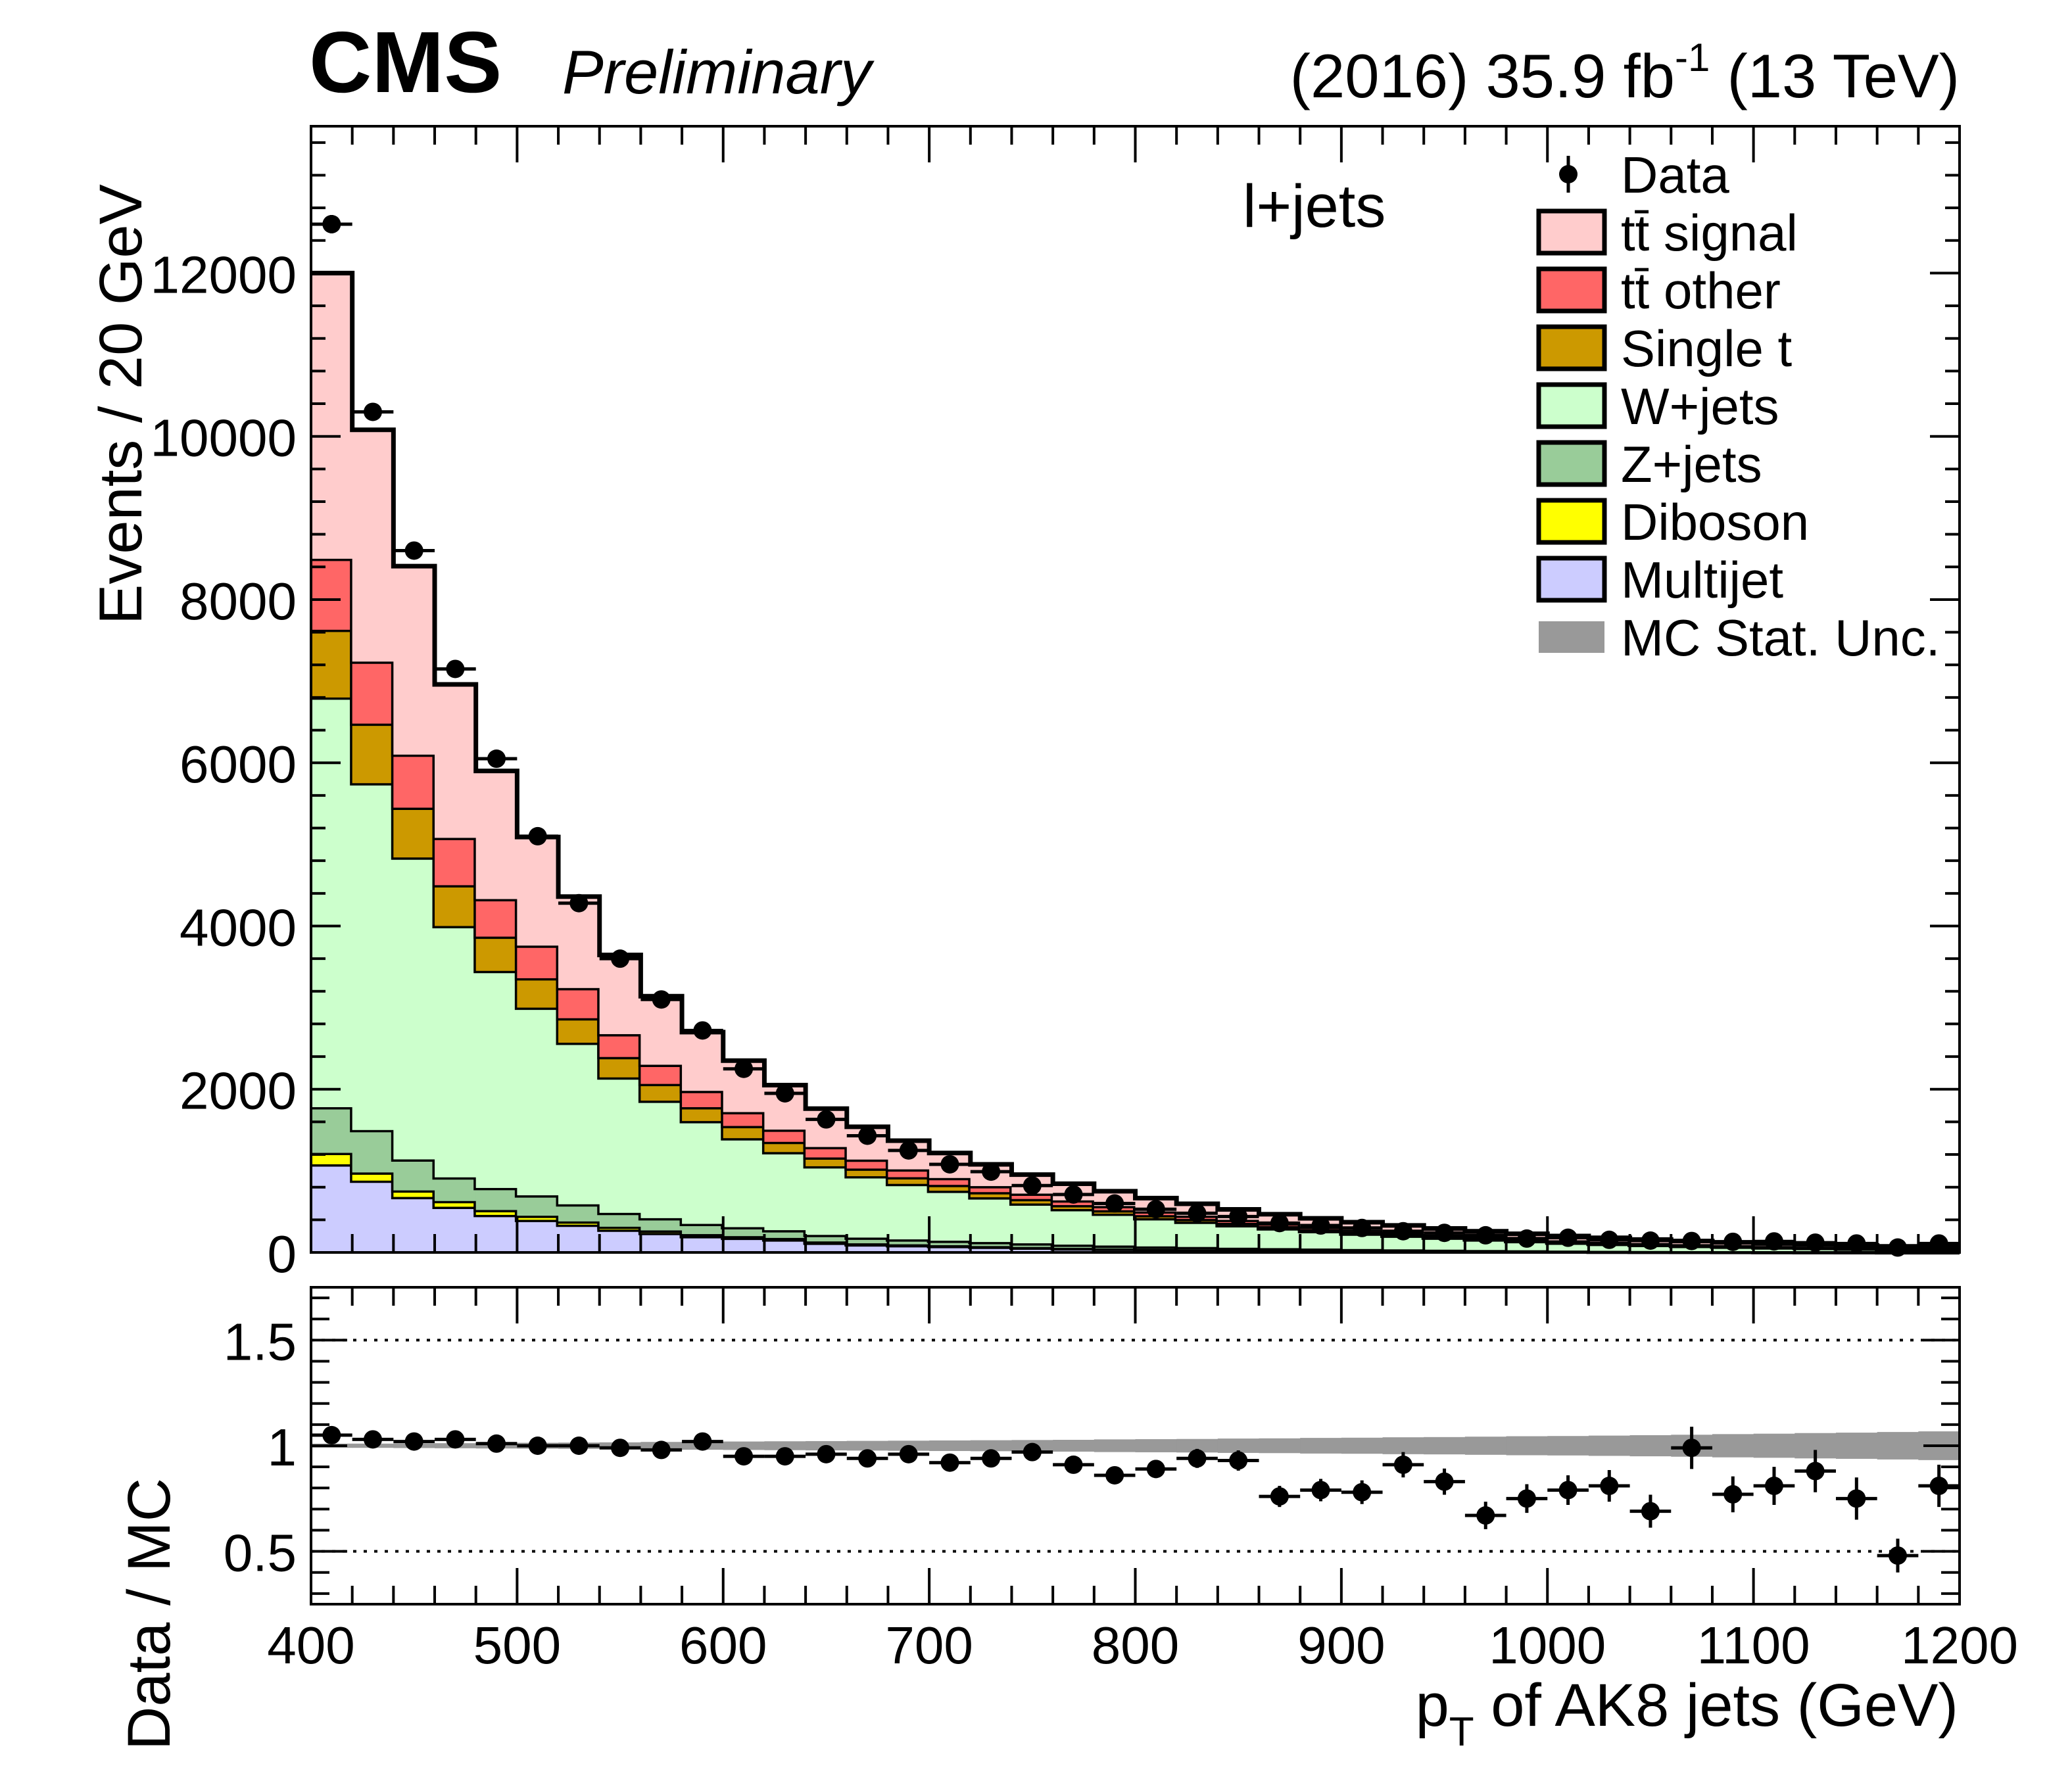 The width and height of the screenshot is (2072, 1783). Describe the element at coordinates (1715, 522) in the screenshot. I see `legend-label: Diboson` at that location.